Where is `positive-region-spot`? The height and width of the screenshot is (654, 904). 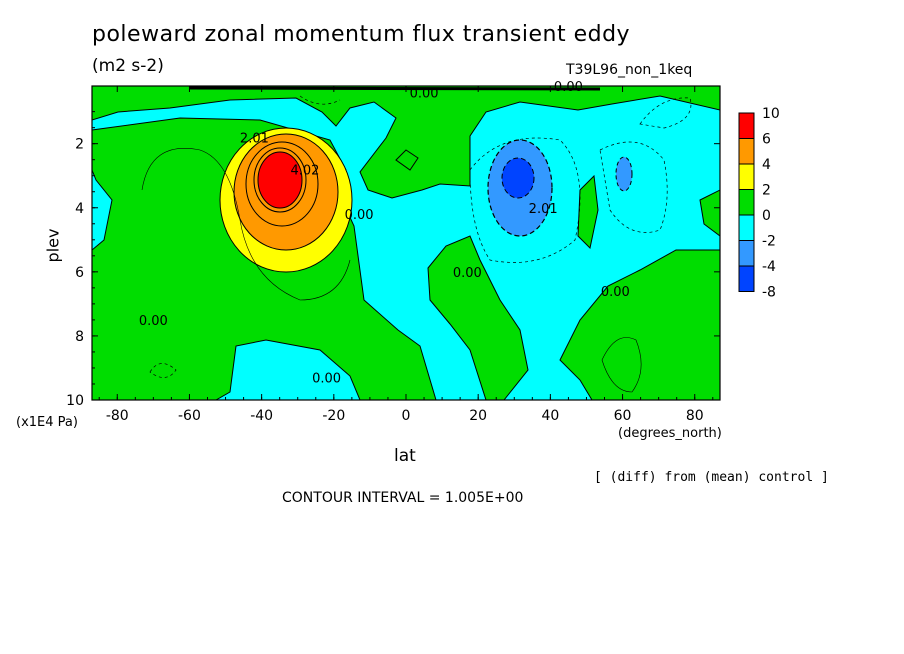
positive-region-spot is located at coordinates (407, 160).